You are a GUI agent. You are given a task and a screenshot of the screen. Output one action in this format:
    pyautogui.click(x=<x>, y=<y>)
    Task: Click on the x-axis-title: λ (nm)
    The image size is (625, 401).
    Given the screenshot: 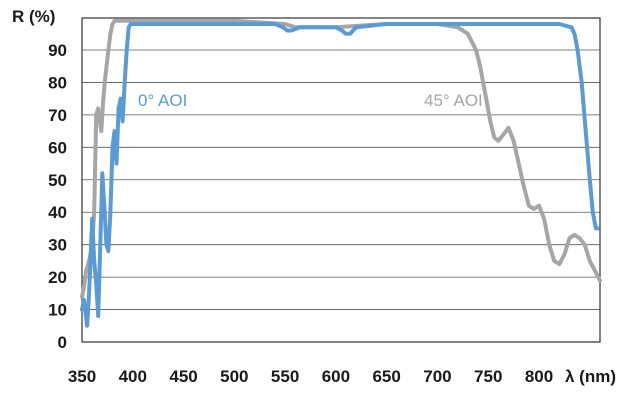 What is the action you would take?
    pyautogui.click(x=590, y=376)
    